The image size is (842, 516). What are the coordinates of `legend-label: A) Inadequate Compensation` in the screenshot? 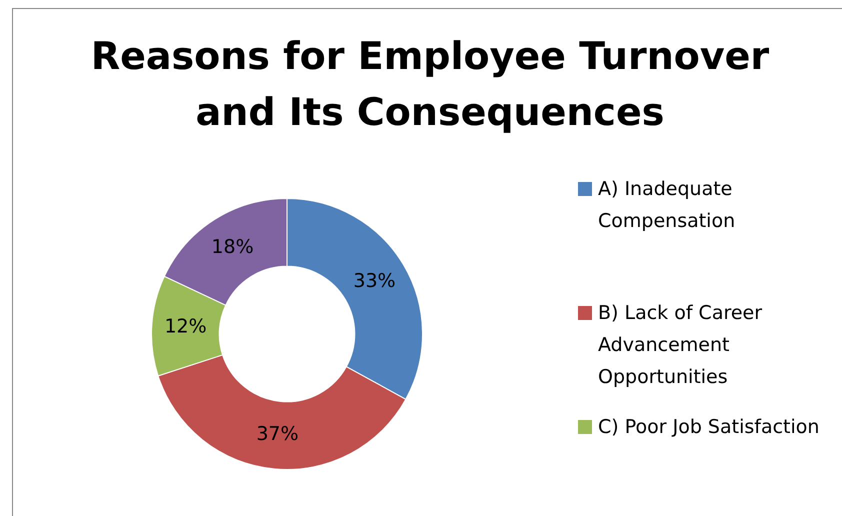 It's located at (667, 205).